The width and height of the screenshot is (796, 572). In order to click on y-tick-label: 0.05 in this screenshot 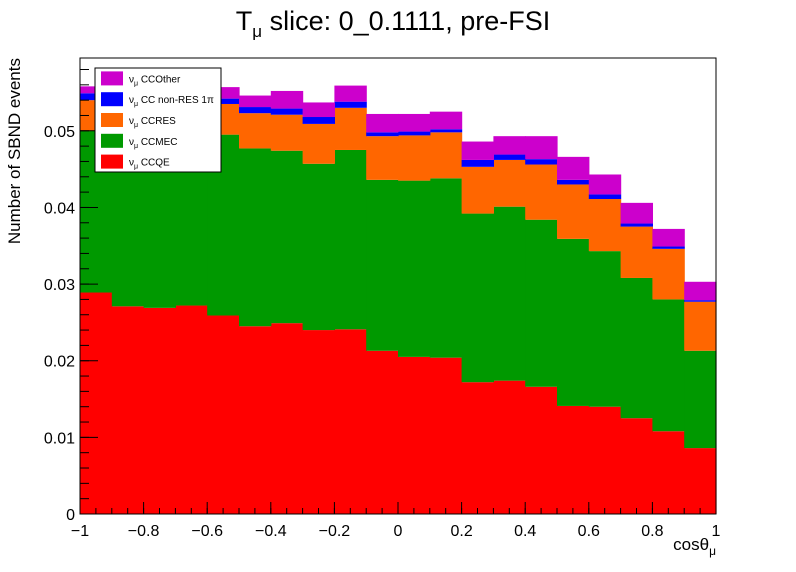, I will do `click(59, 132)`.